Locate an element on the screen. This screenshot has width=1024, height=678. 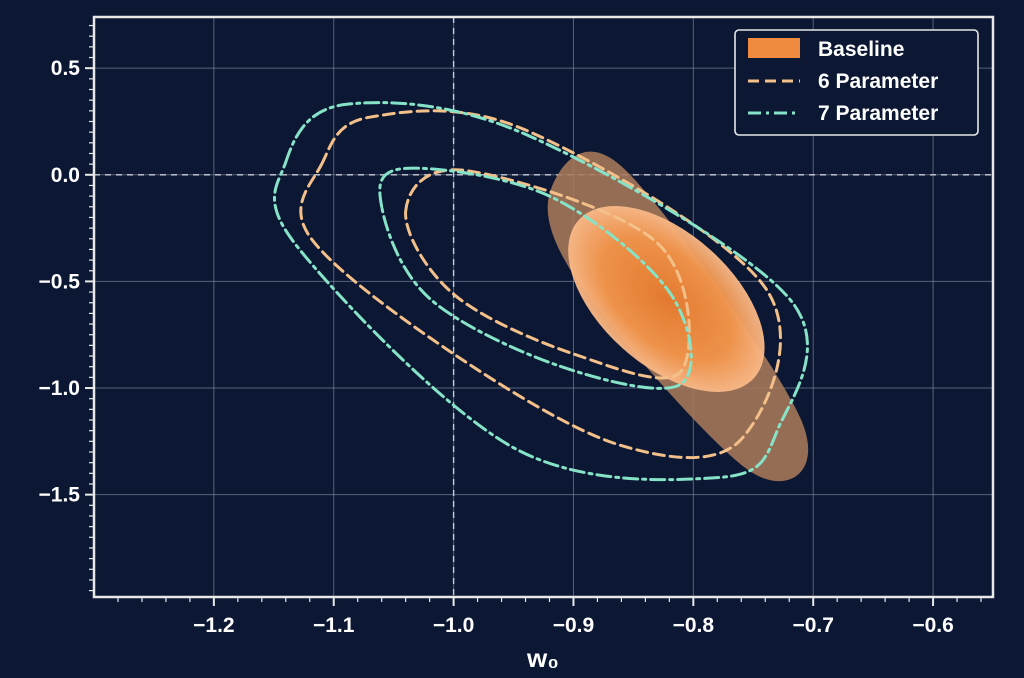
baseline-1sigma-region is located at coordinates (666, 299).